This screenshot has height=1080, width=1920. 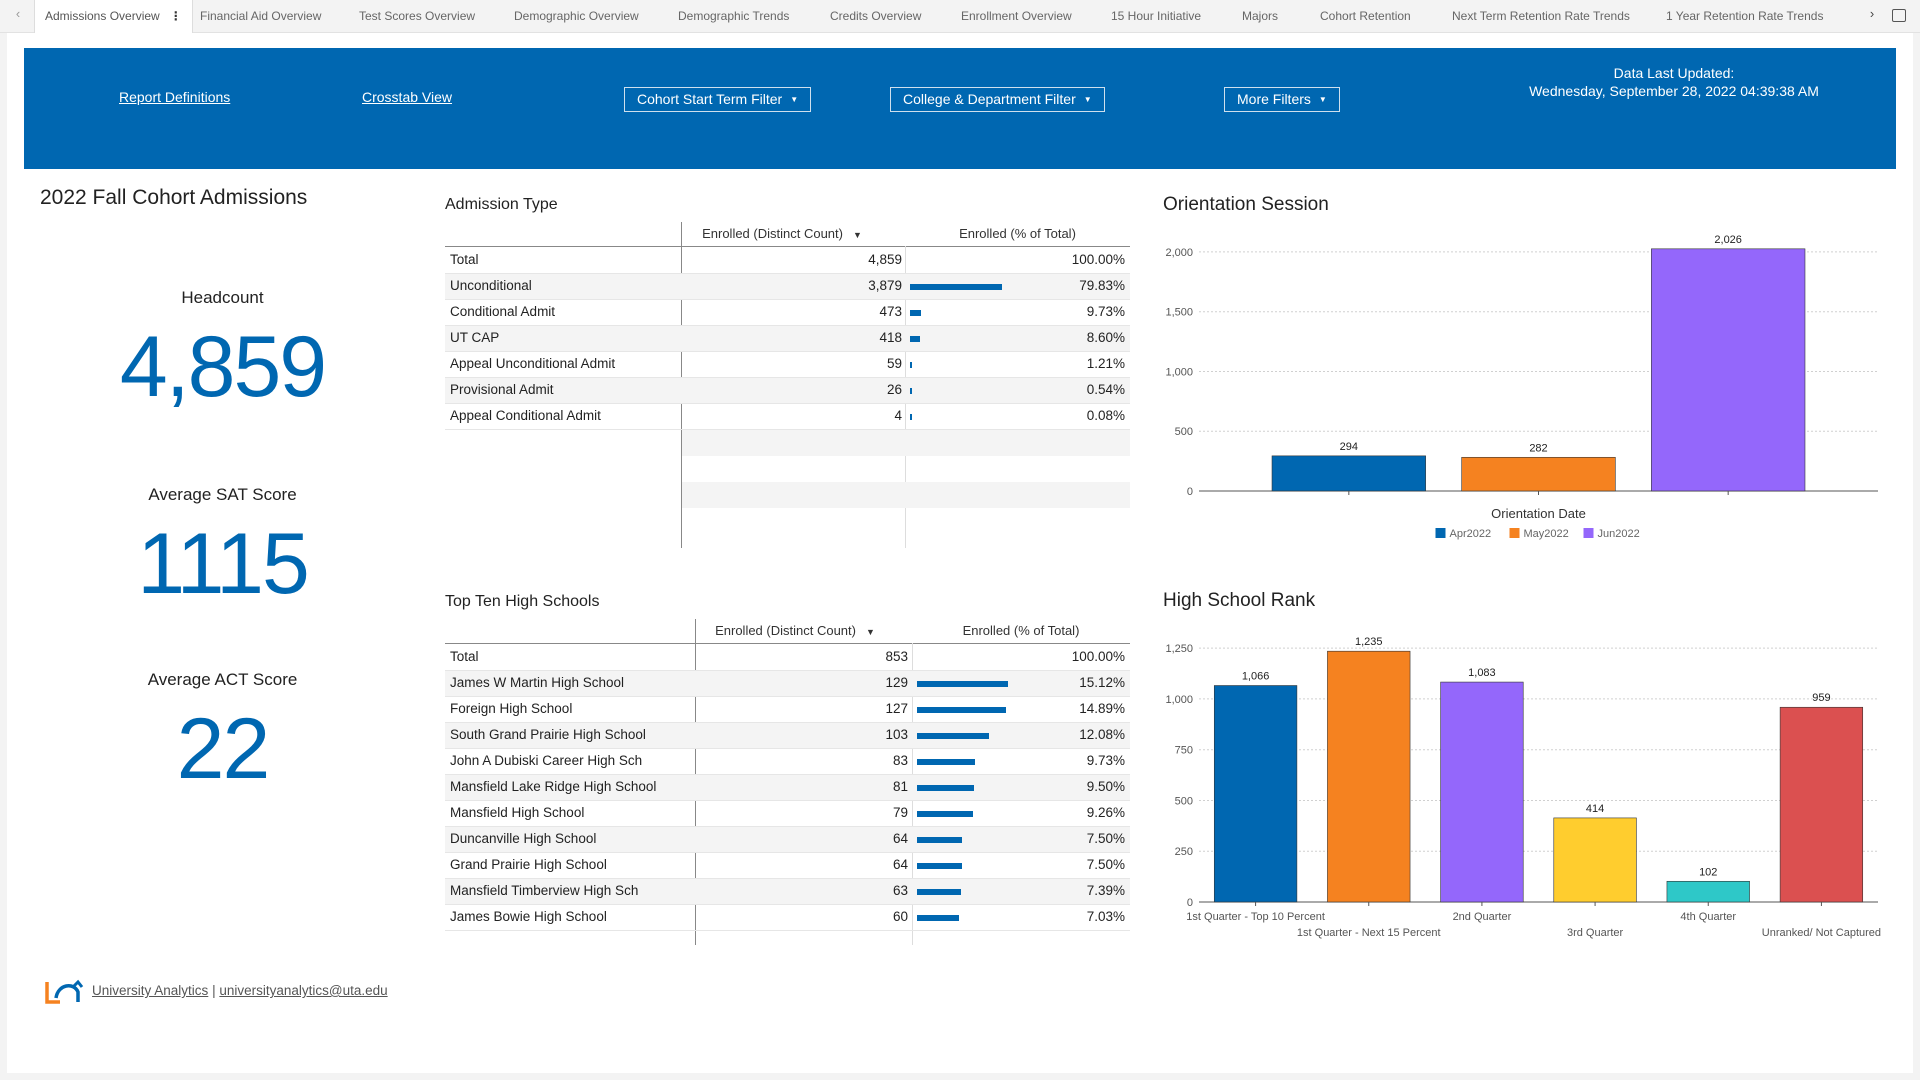 I want to click on tab-next-term-retention-rate-trends: Next Term Retention Rate Trends, so click(x=1541, y=16).